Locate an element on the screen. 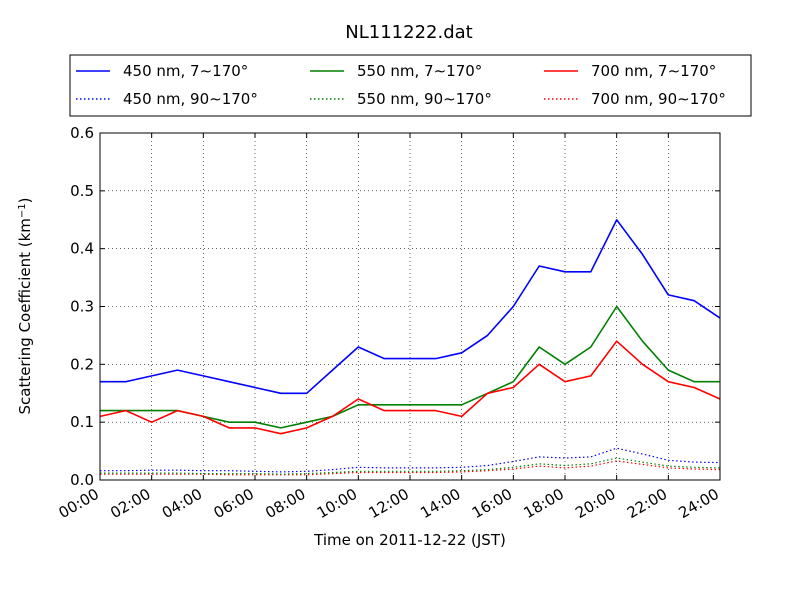 The width and height of the screenshot is (800, 600). y-axis-label-exponent: −1 is located at coordinates (22, 210).